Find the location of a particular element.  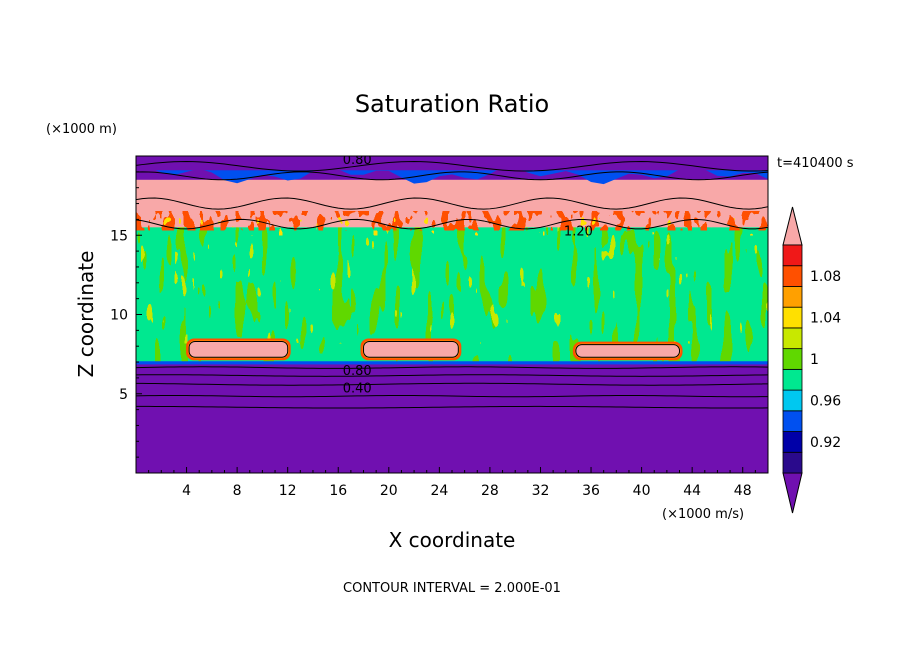

cloud-layer-texture-yellowgreen is located at coordinates (452, 285).